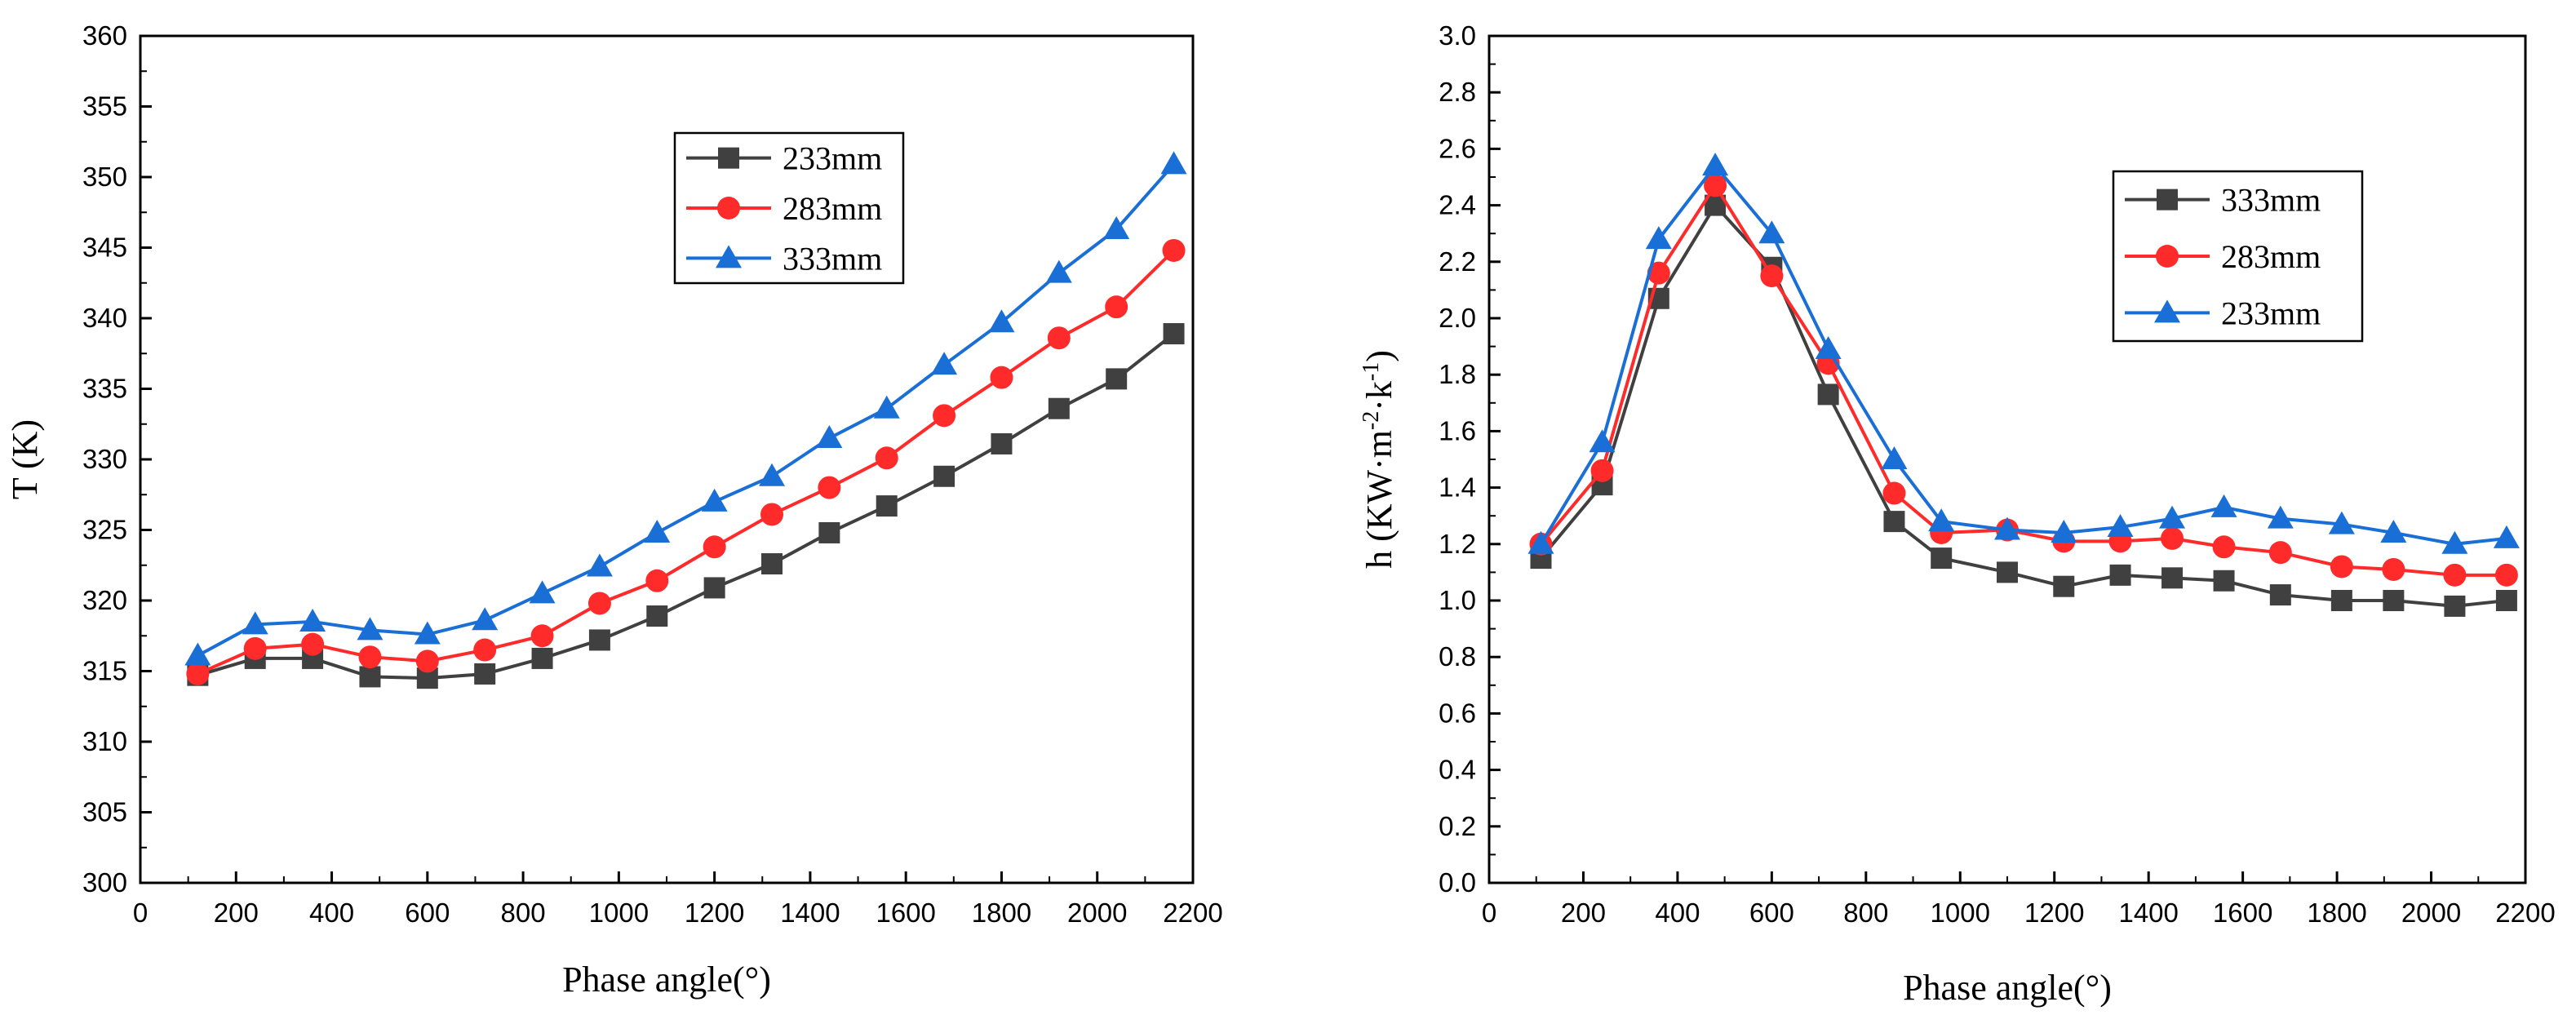  Describe the element at coordinates (1457, 826) in the screenshot. I see `y-tick-label: 0.2` at that location.